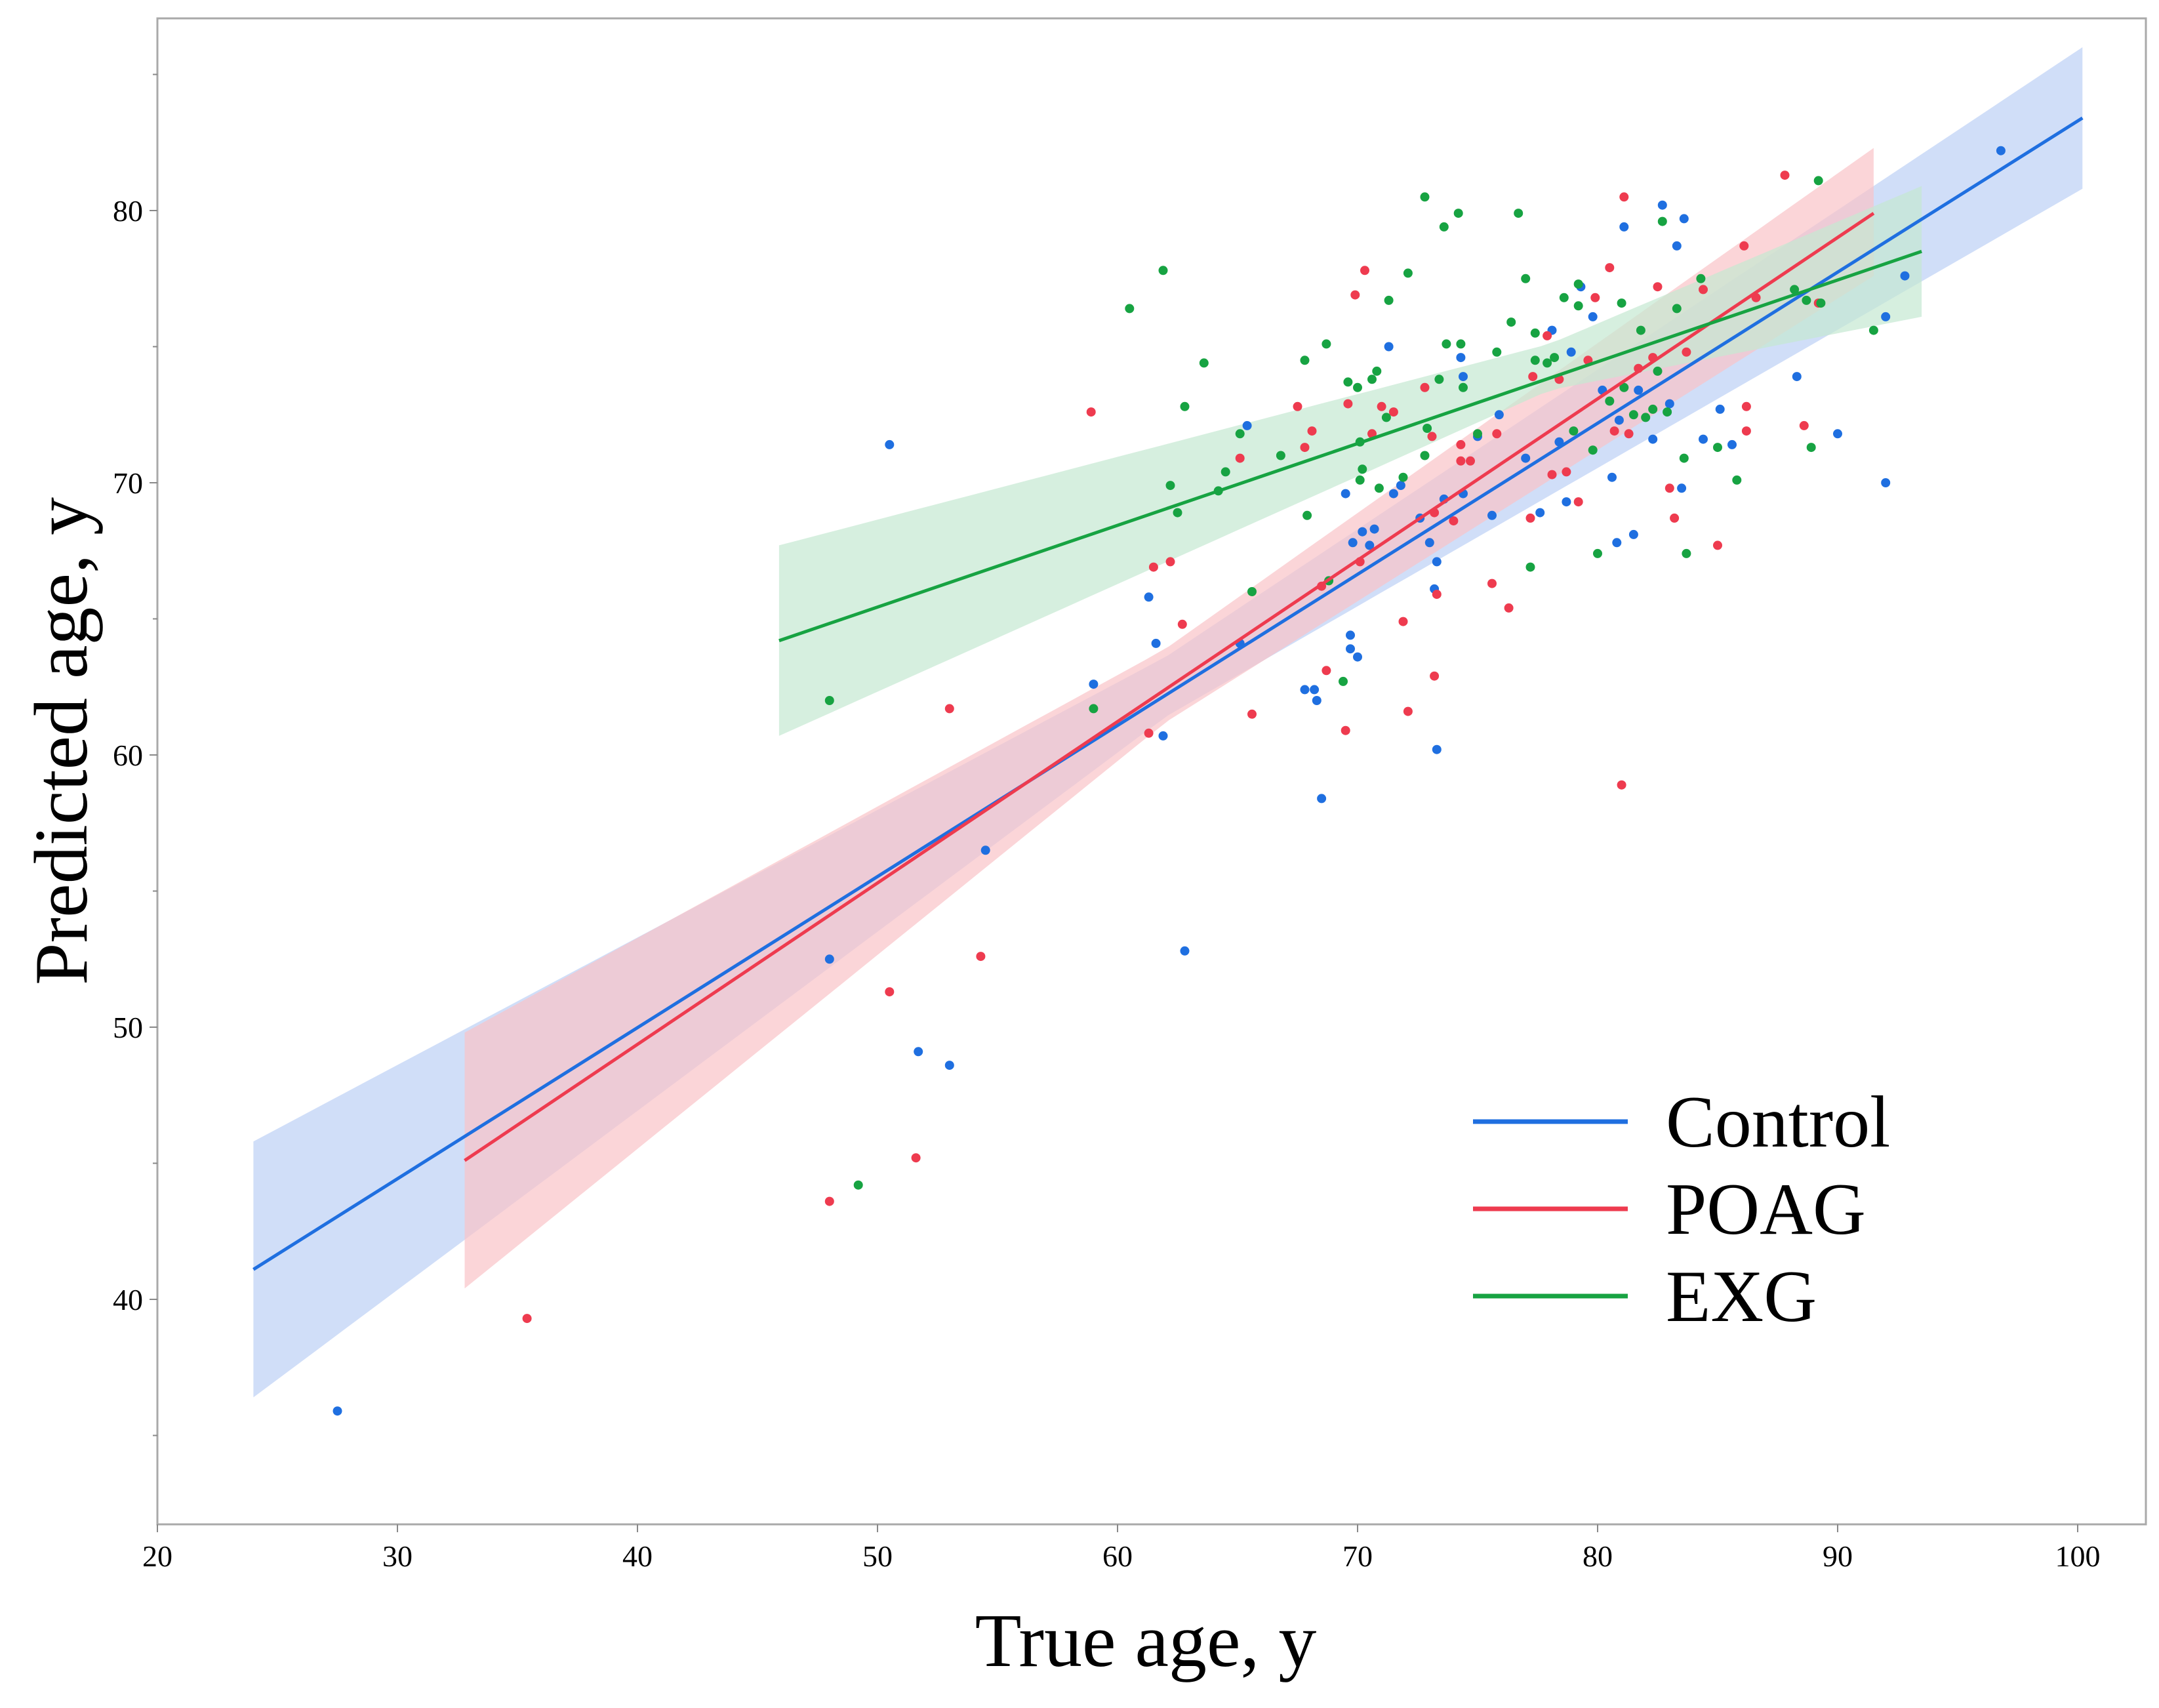 This screenshot has width=2159, height=1708. Describe the element at coordinates (1117, 1556) in the screenshot. I see `x-tick-label: 60` at that location.